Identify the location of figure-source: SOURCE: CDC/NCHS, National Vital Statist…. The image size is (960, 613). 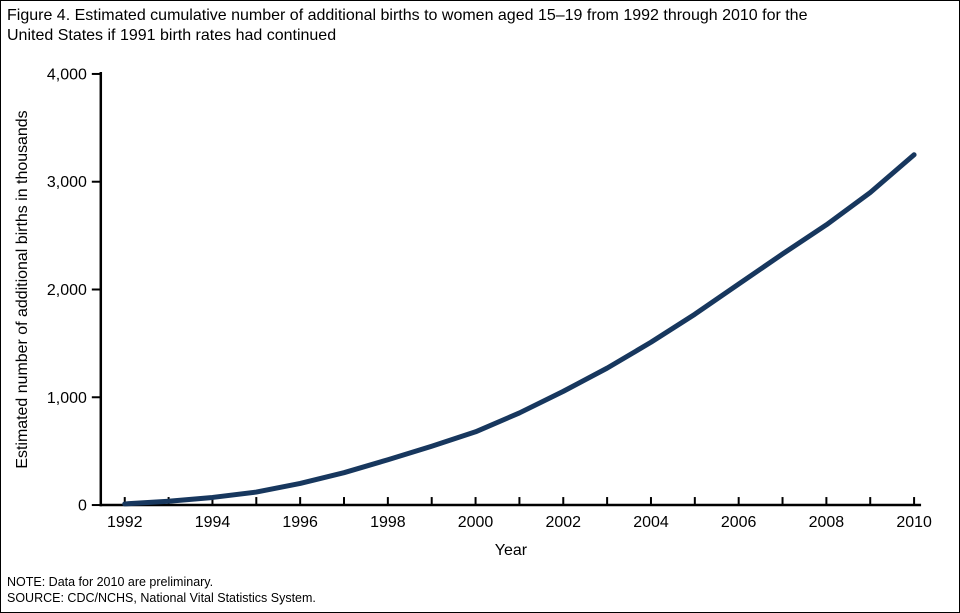
(161, 597).